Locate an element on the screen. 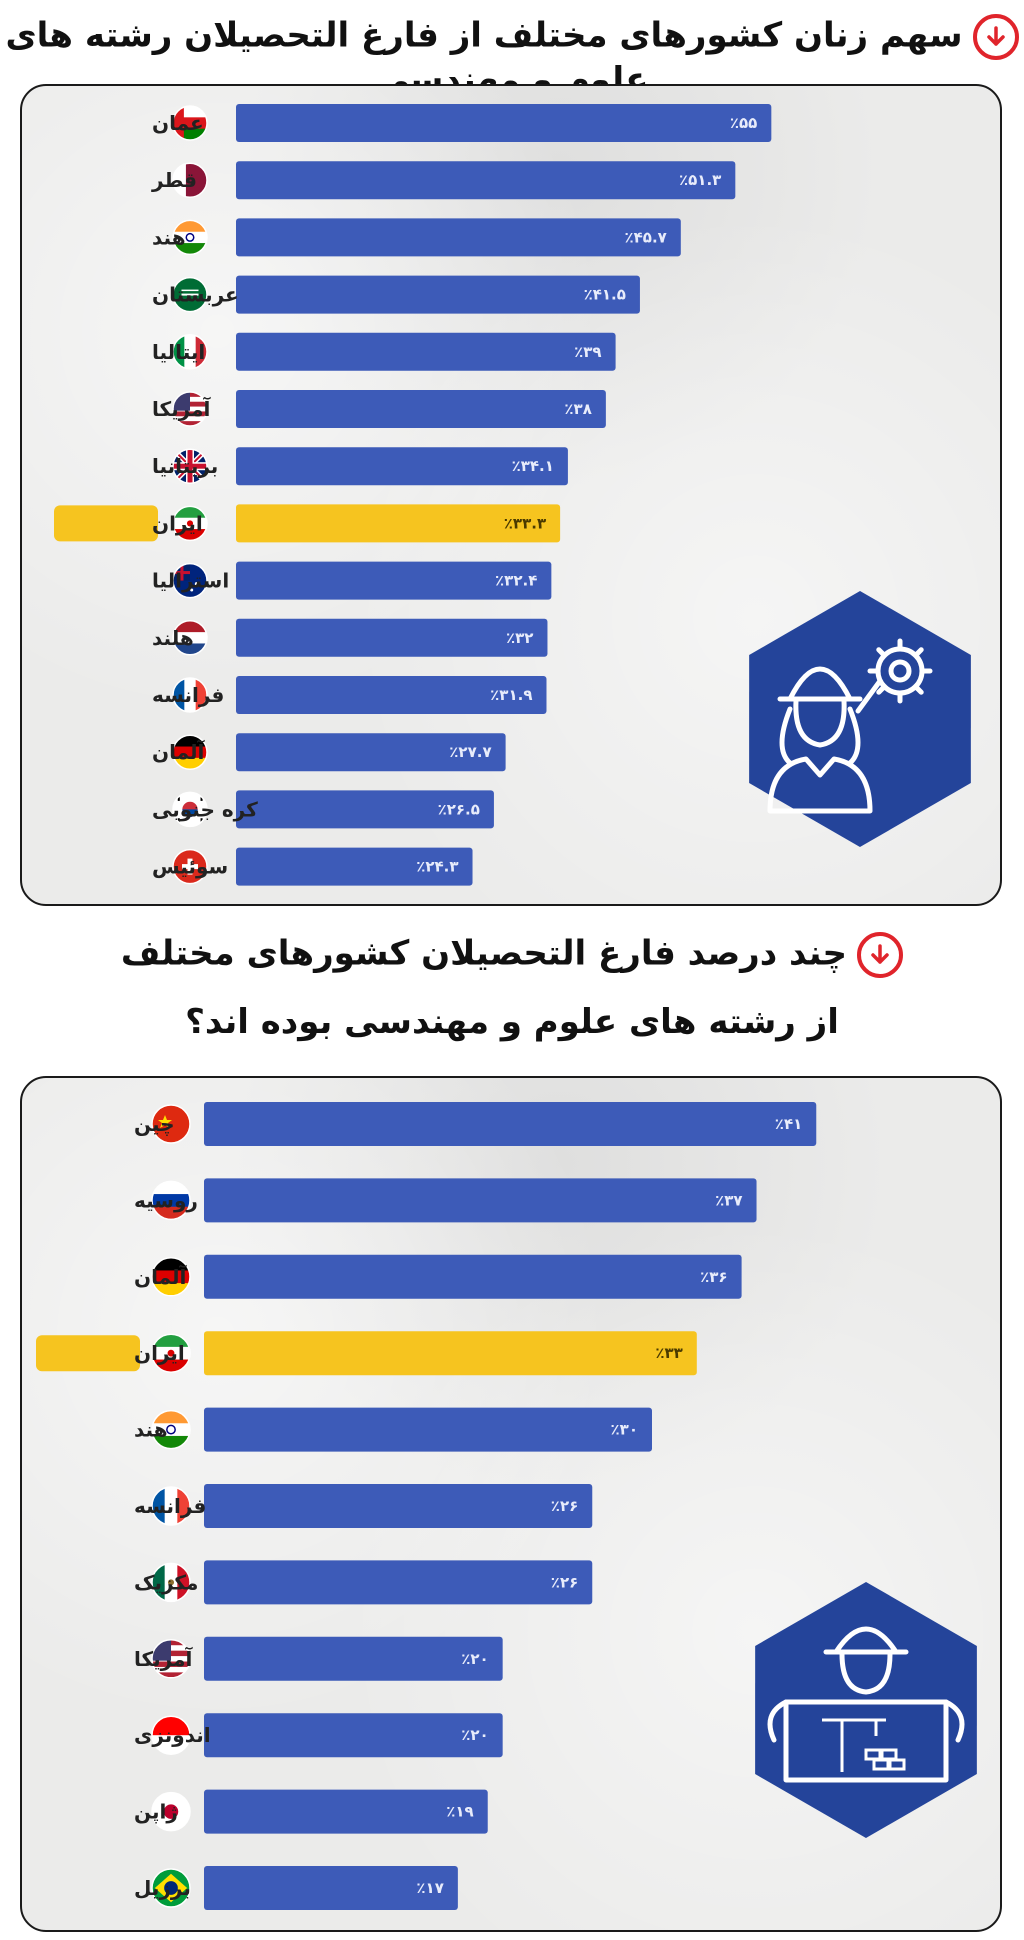 Image resolution: width=1024 pixels, height=1940 pixels. chart2-value-label: ٪۴۱ is located at coordinates (788, 1124).